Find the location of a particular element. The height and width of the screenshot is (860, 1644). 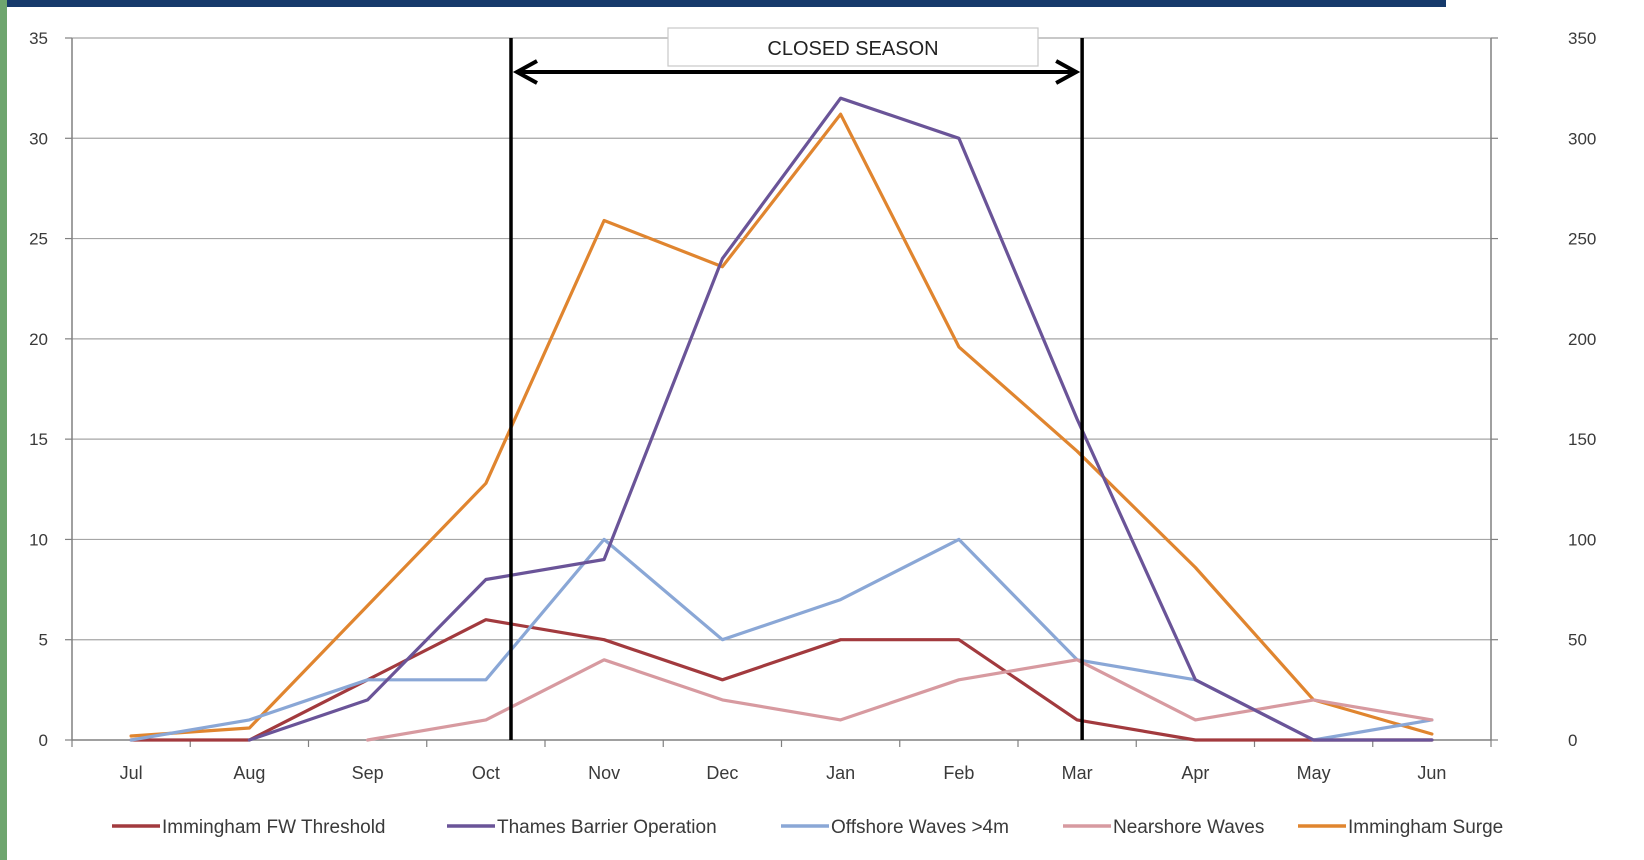

left-axis-tick-label: 5 is located at coordinates (43, 640).